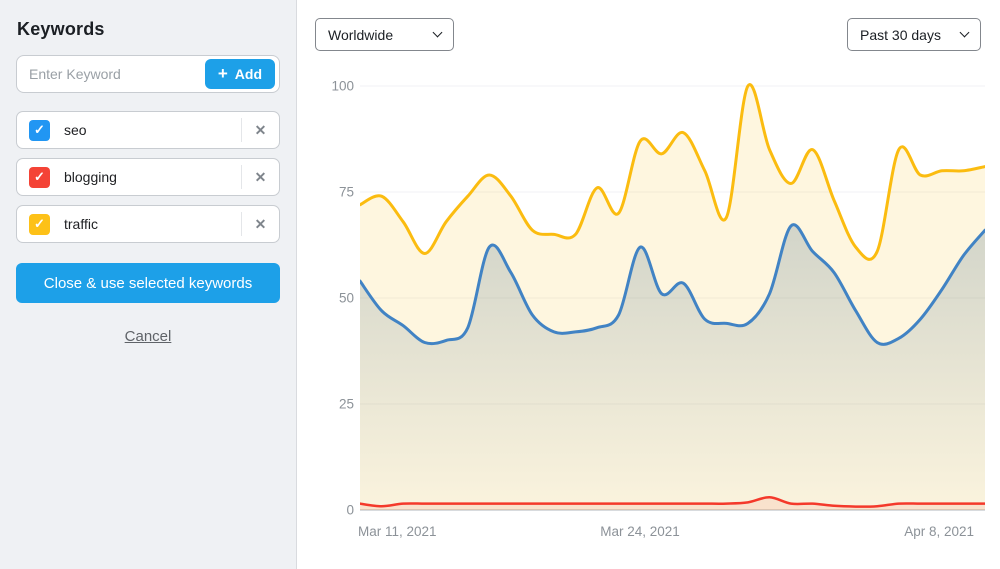 This screenshot has width=1000, height=569. I want to click on keyword-input-row: + Add, so click(148, 74).